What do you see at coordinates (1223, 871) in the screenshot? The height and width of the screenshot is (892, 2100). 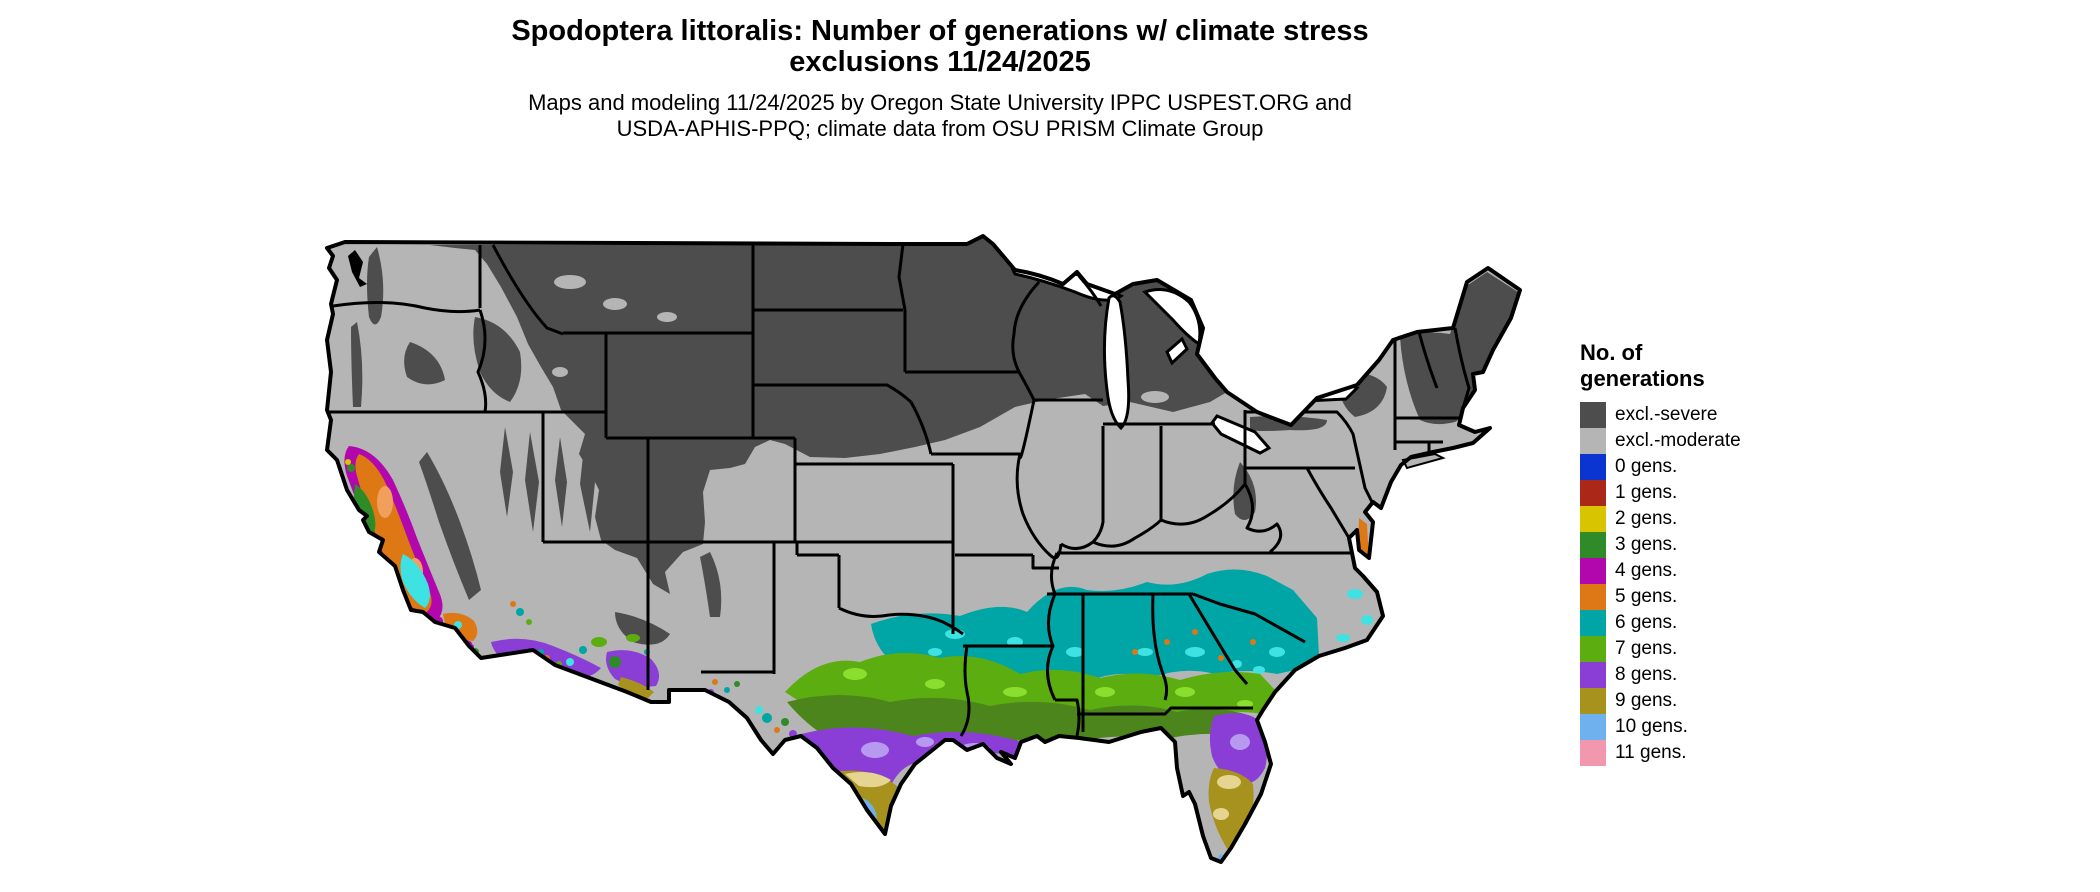 I see `region-11-gens` at bounding box center [1223, 871].